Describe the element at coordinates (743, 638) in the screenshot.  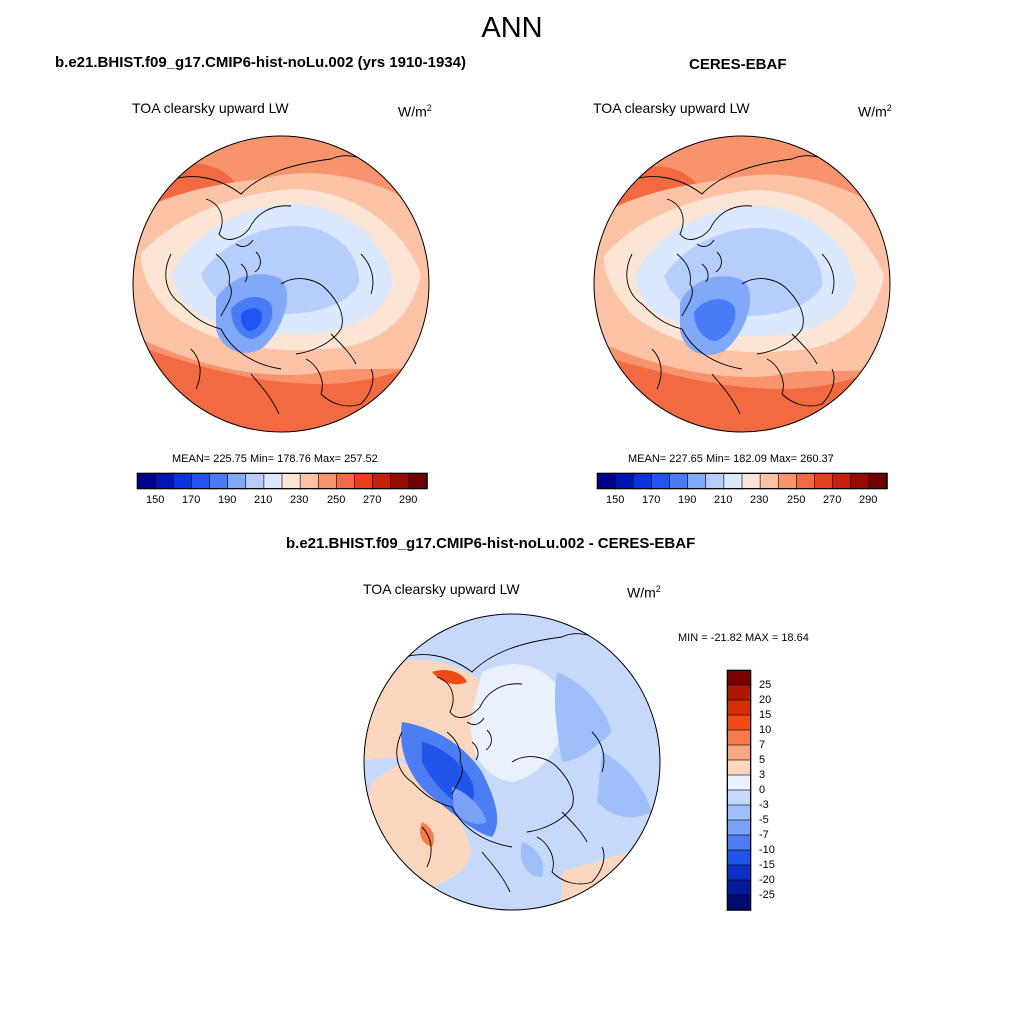
I see `diff-stats: MIN = -21.82 MAX = 18.64` at that location.